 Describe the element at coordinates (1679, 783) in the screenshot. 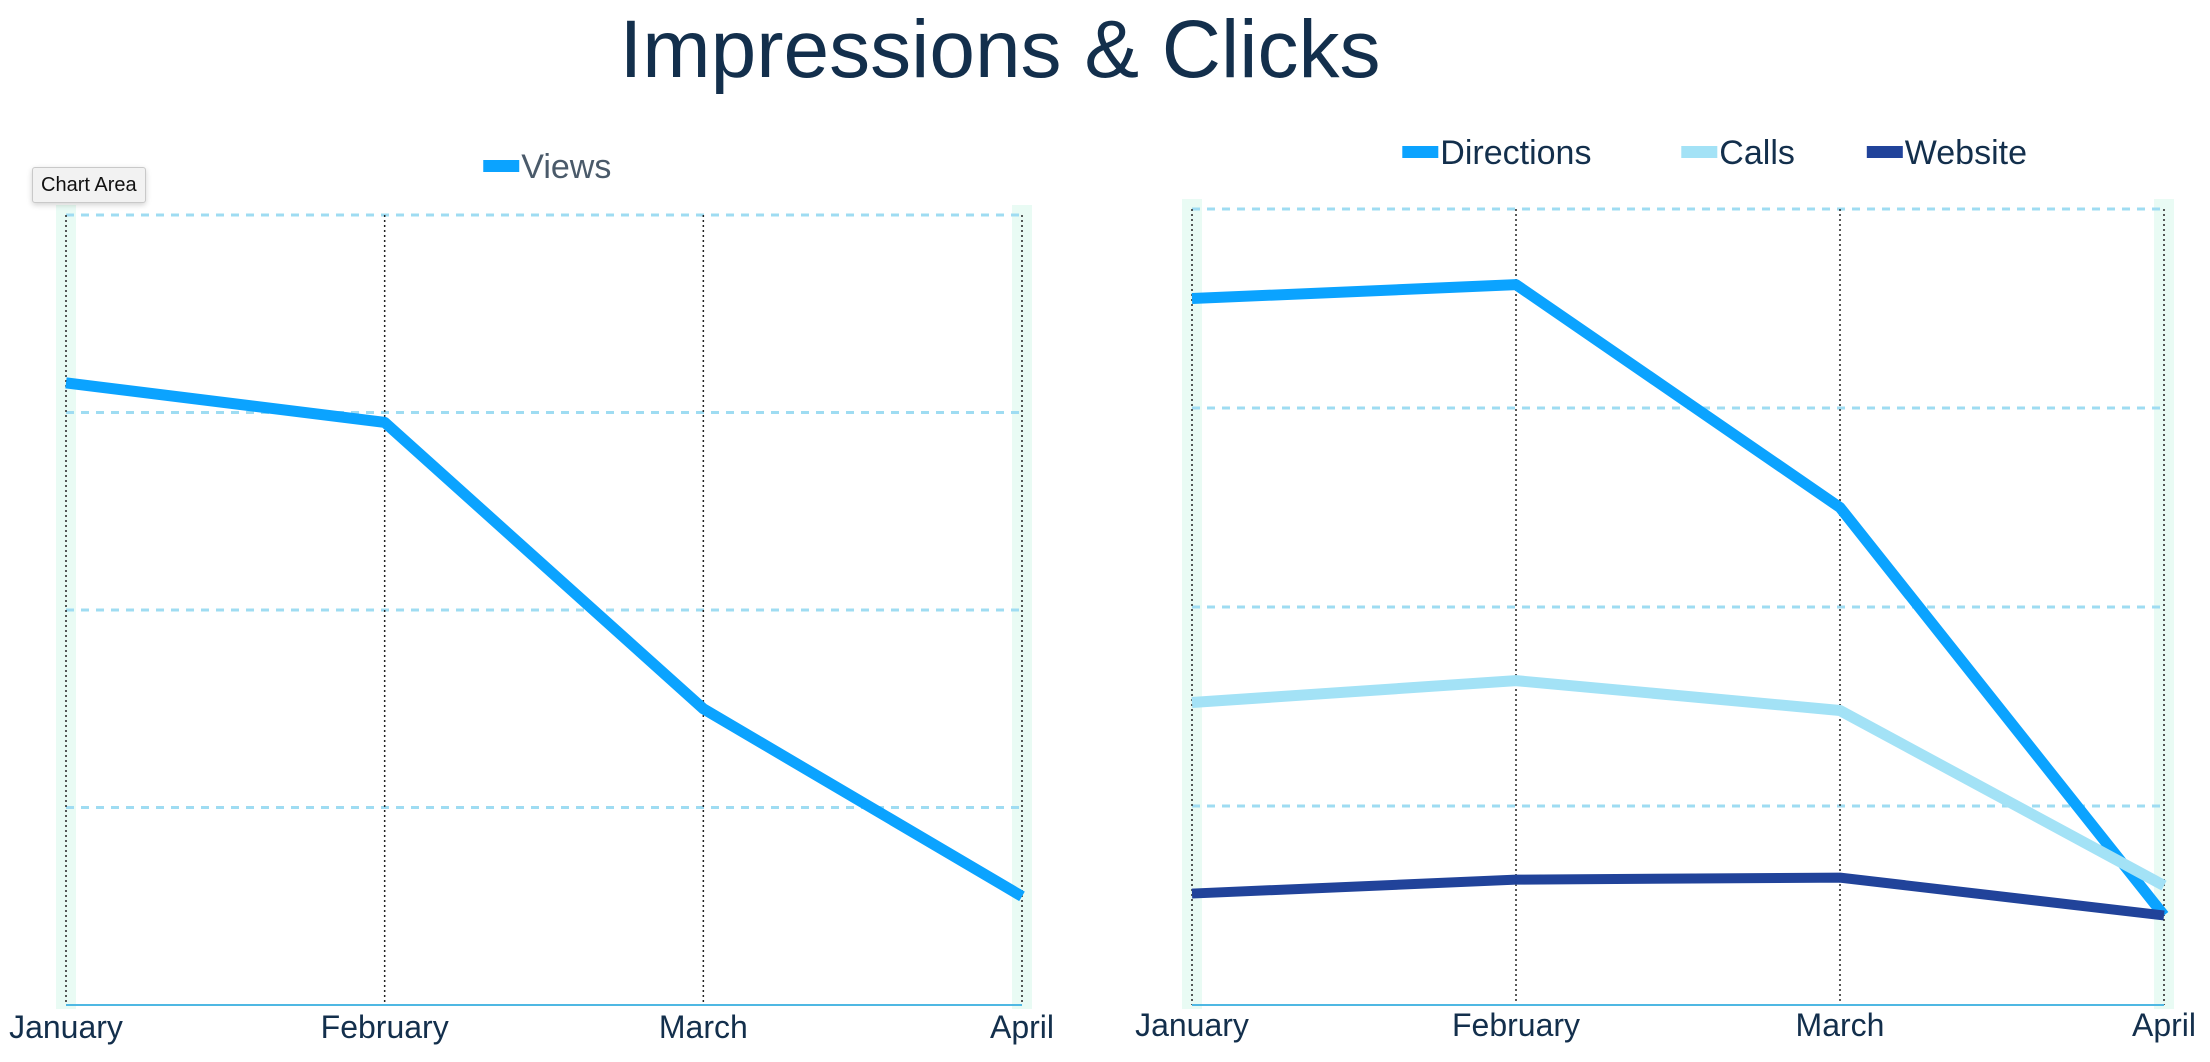

I see `series-line-calls` at that location.